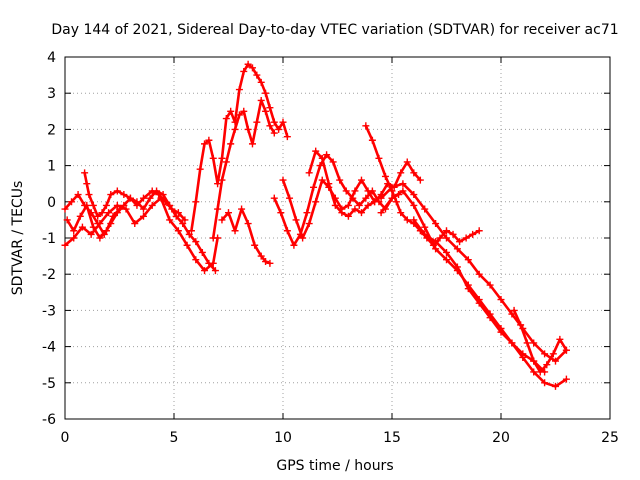 The height and width of the screenshot is (480, 640). What do you see at coordinates (501, 438) in the screenshot?
I see `x-tick-label: 20` at bounding box center [501, 438].